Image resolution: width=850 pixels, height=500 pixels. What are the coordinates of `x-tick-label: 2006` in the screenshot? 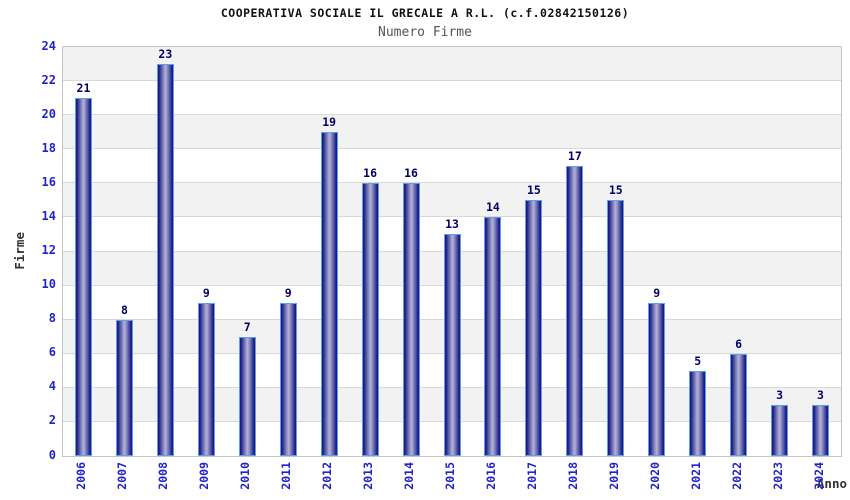 It's located at (81, 476).